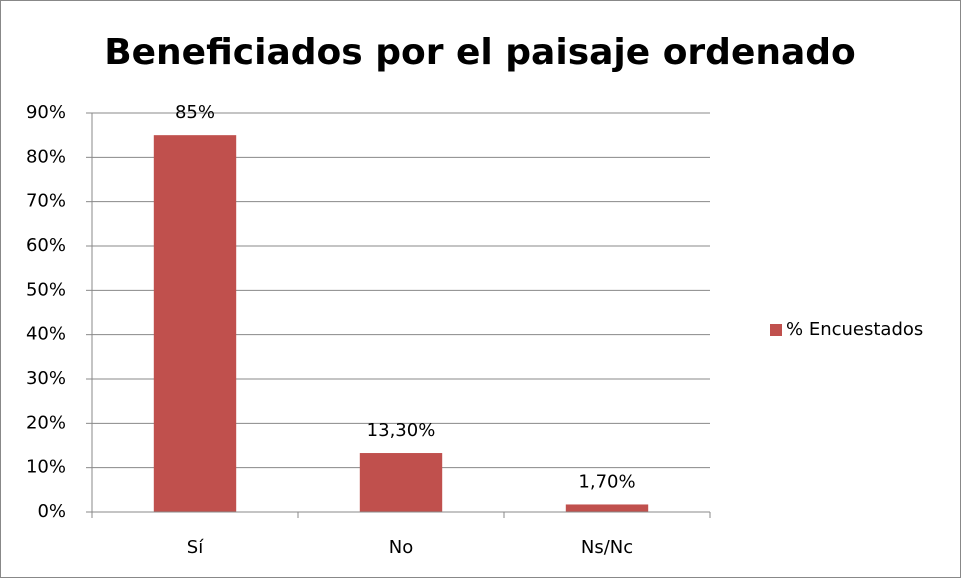  What do you see at coordinates (46, 156) in the screenshot?
I see `y-tick-label: 80%` at bounding box center [46, 156].